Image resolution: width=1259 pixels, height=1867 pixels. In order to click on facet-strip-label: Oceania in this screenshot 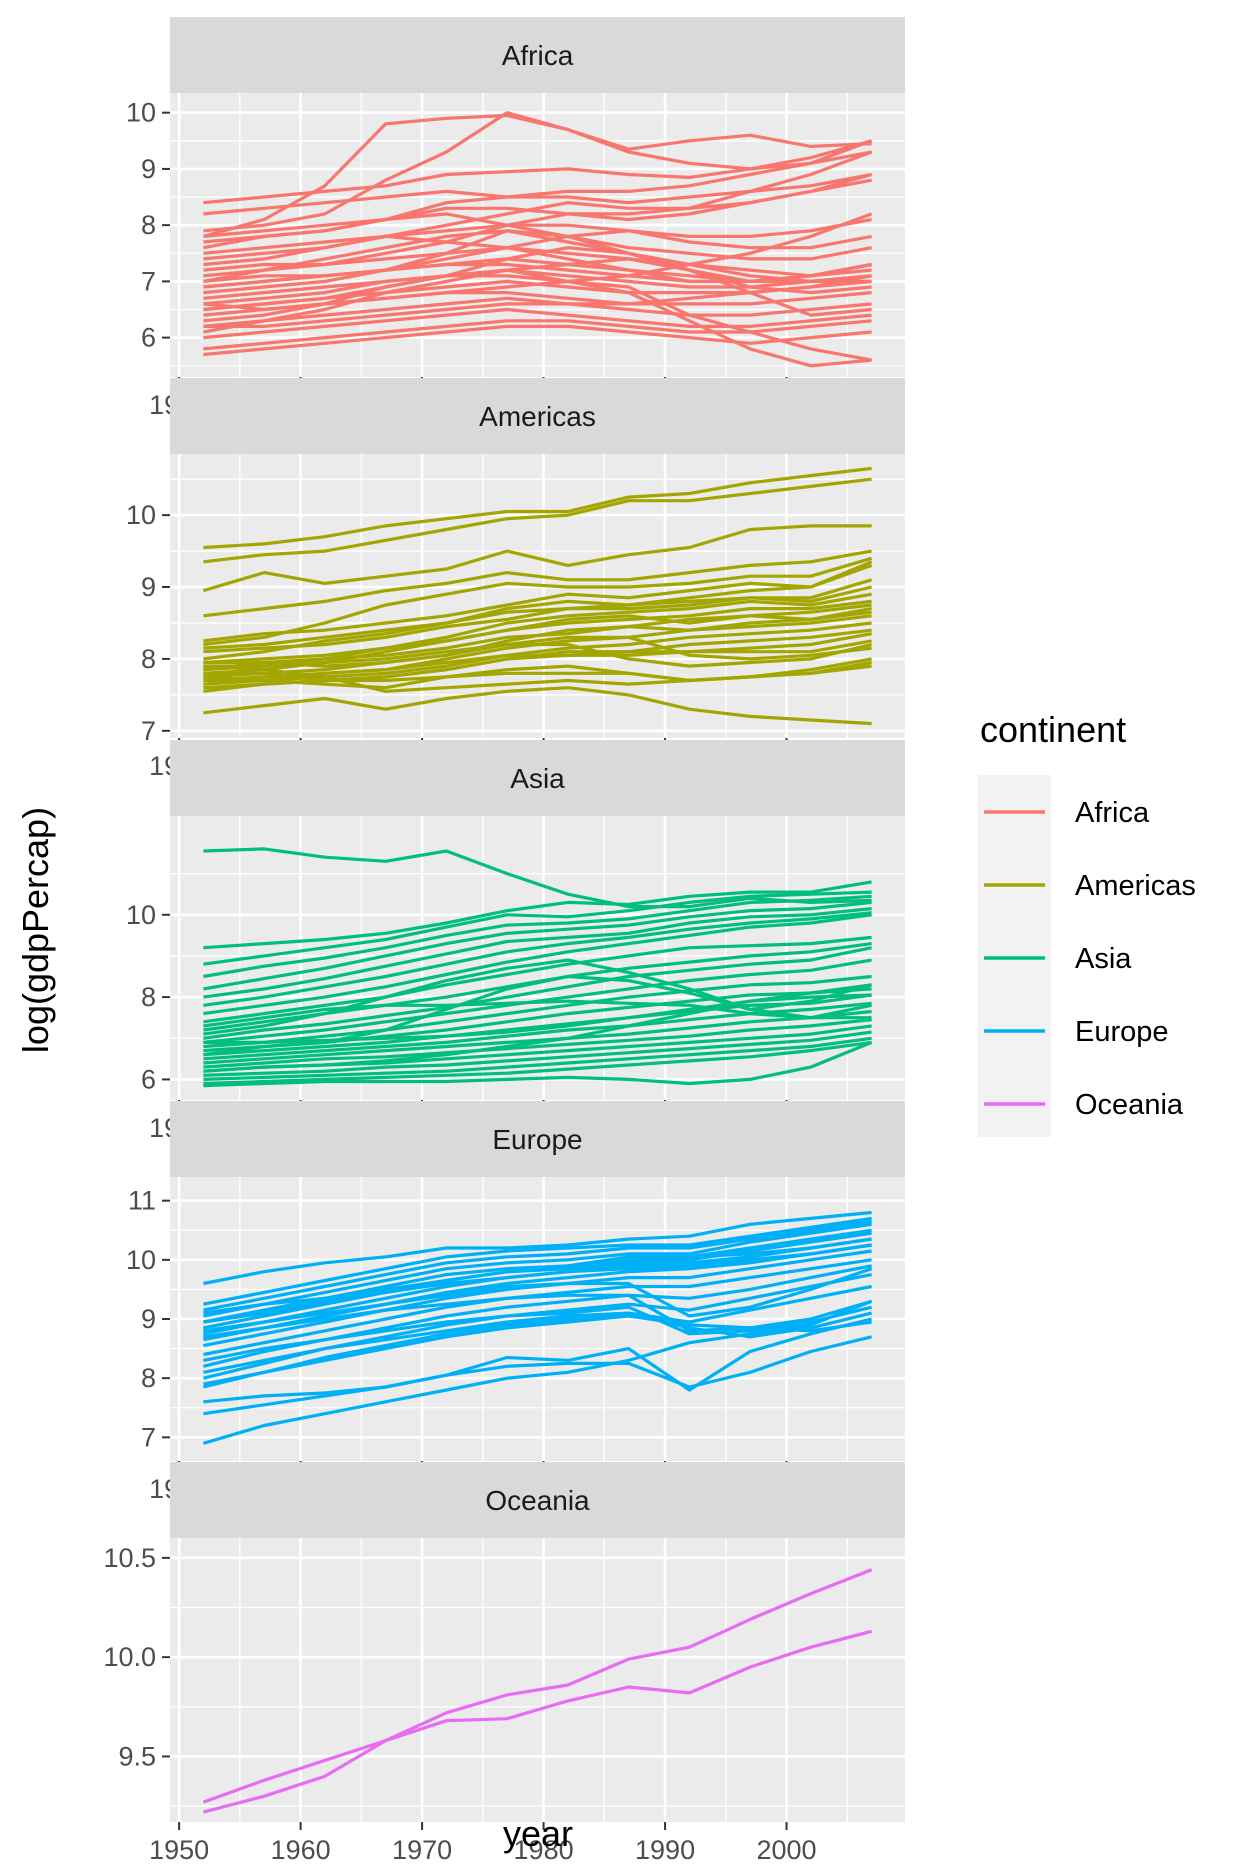, I will do `click(537, 1500)`.